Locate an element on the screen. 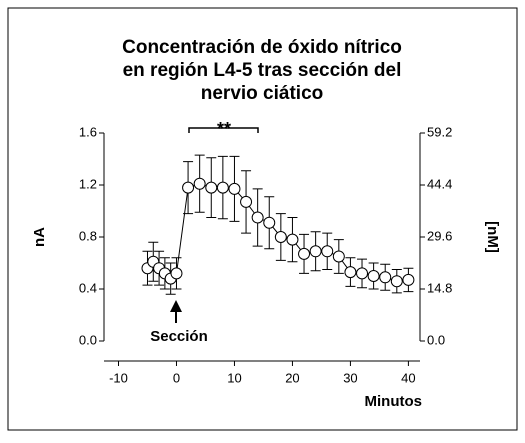 The height and width of the screenshot is (443, 525). x-tick-label: 10 is located at coordinates (234, 377).